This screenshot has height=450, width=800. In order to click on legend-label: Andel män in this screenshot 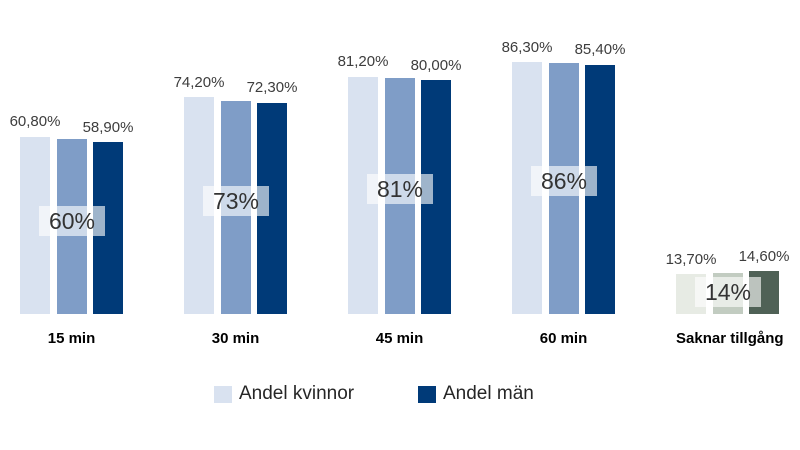, I will do `click(488, 393)`.